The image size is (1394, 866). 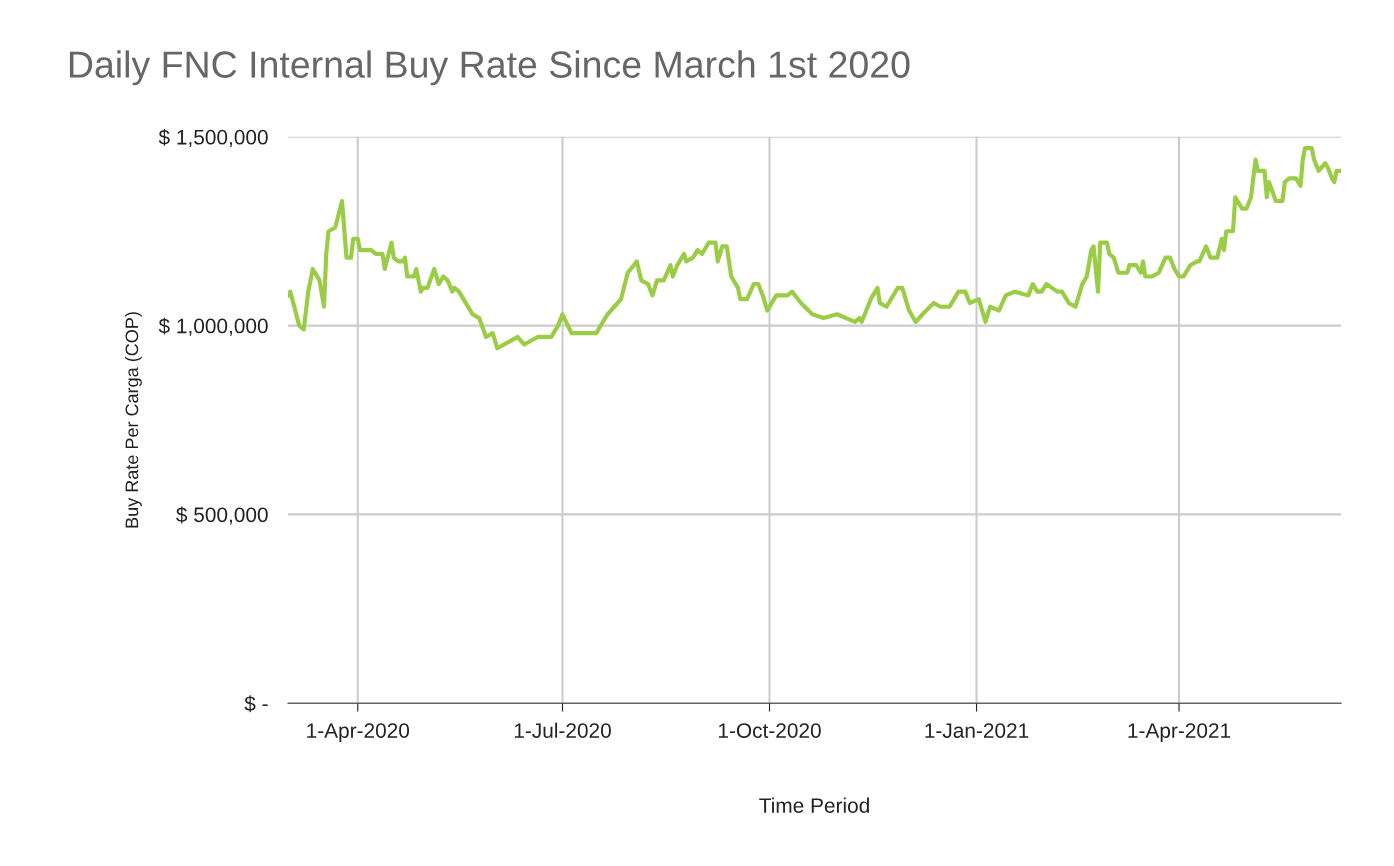 I want to click on x-axis-title: Time Period, so click(x=814, y=805).